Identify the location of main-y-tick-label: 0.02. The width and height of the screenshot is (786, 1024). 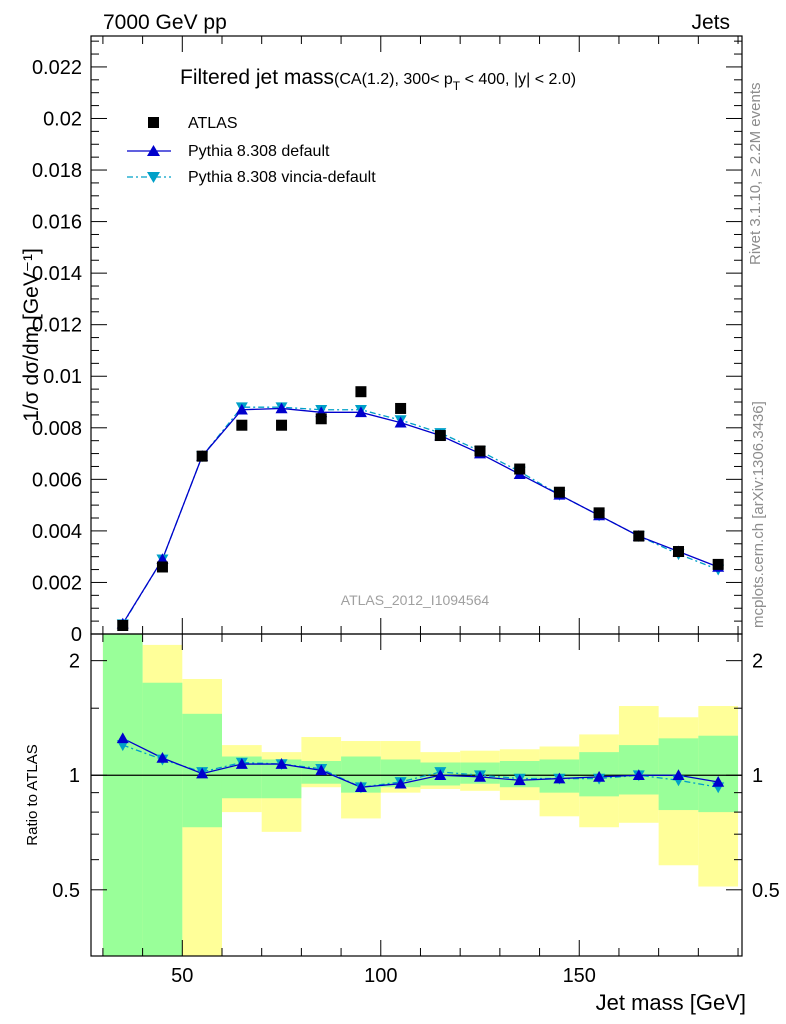
(62, 119).